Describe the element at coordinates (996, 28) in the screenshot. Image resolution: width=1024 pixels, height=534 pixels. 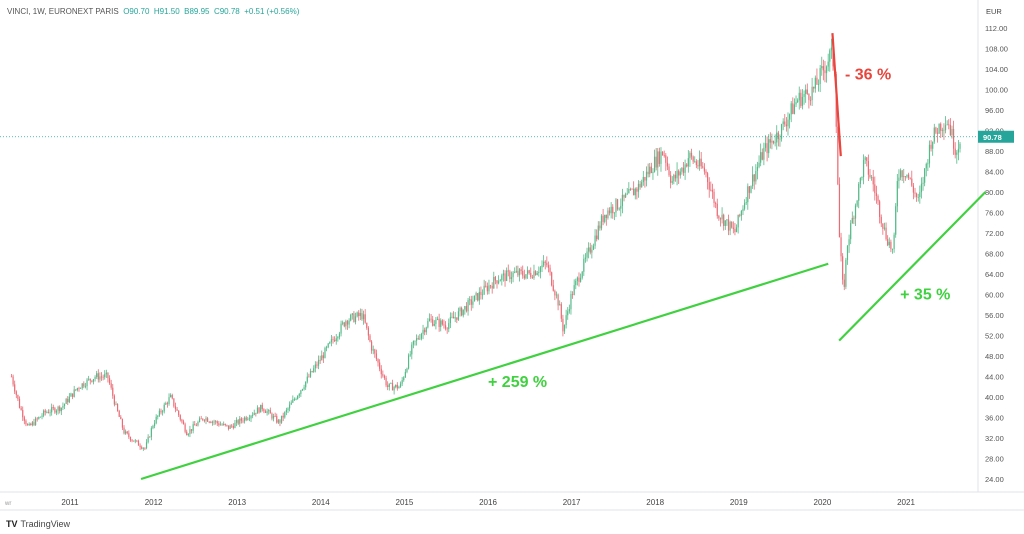
I see `y-tick-label: 112.00` at that location.